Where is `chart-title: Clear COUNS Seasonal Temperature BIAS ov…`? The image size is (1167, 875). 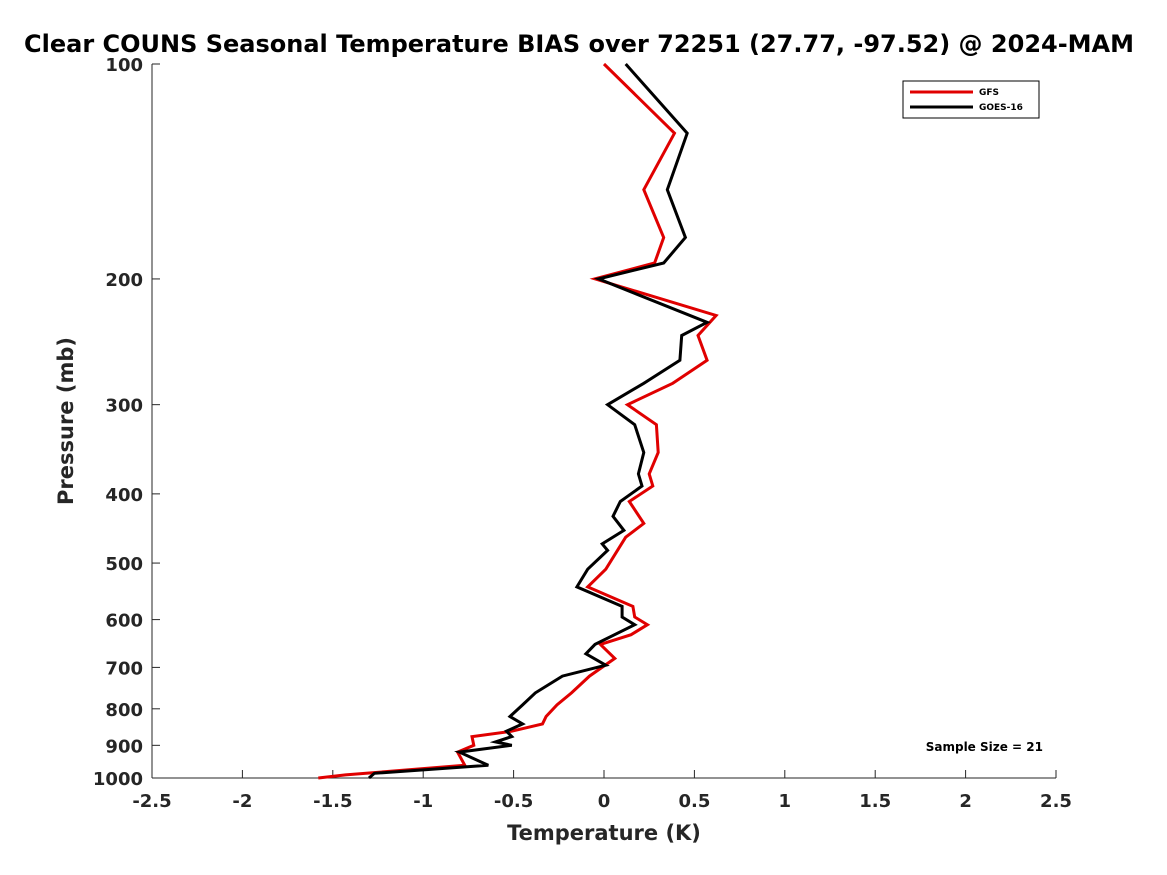 chart-title: Clear COUNS Seasonal Temperature BIAS ov… is located at coordinates (579, 44).